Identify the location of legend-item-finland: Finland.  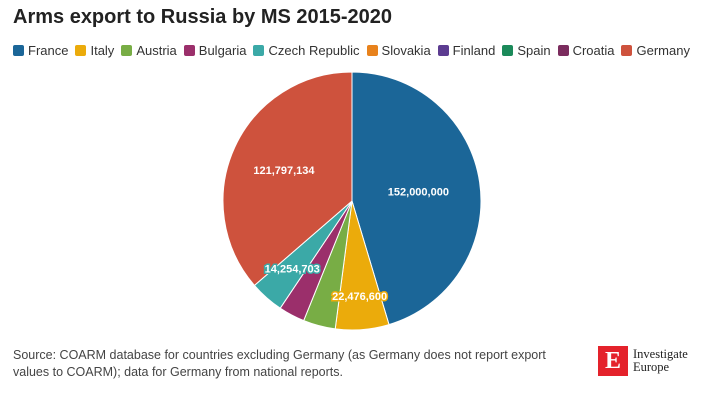
(466, 50).